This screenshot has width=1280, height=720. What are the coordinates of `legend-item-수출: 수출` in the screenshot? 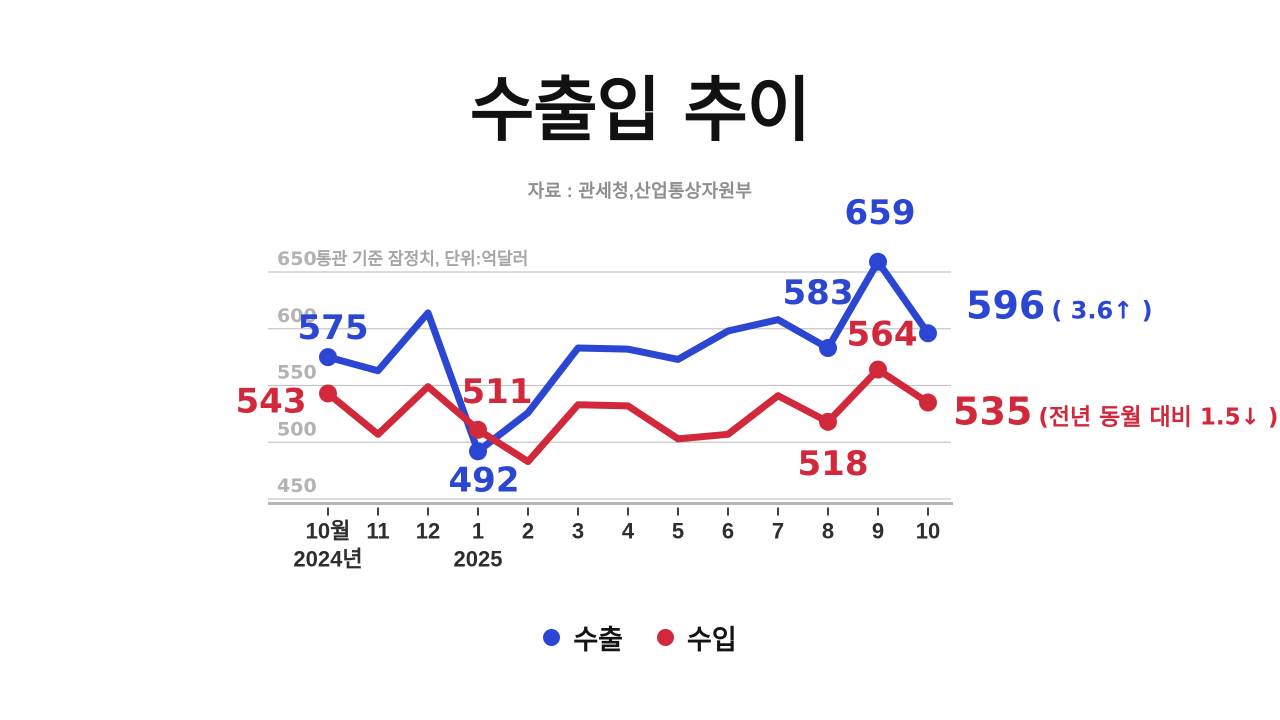 It's located at (583, 637).